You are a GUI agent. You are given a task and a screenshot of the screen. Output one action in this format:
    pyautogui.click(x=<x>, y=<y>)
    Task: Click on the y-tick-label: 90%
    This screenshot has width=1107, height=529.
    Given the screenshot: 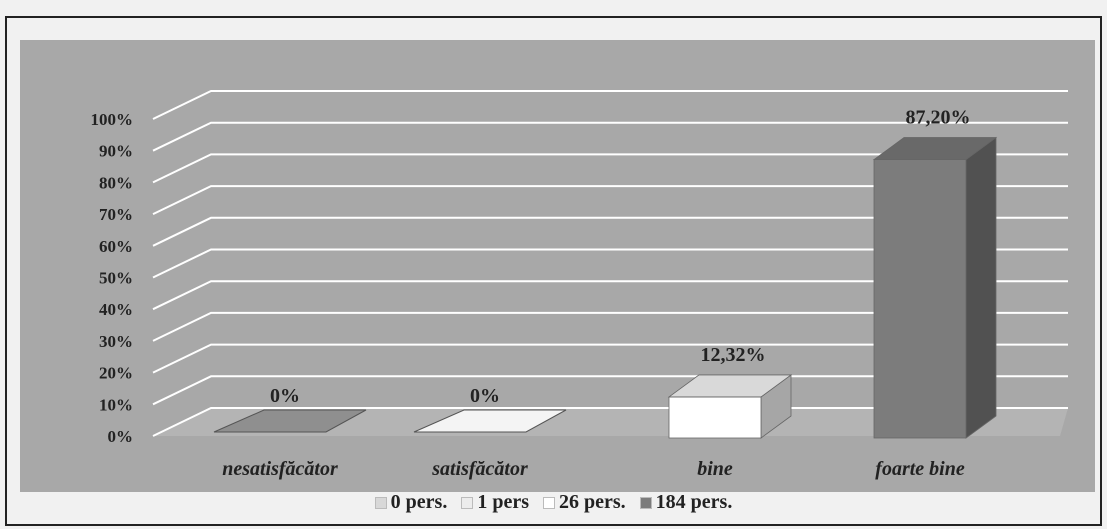 What is the action you would take?
    pyautogui.click(x=116, y=151)
    